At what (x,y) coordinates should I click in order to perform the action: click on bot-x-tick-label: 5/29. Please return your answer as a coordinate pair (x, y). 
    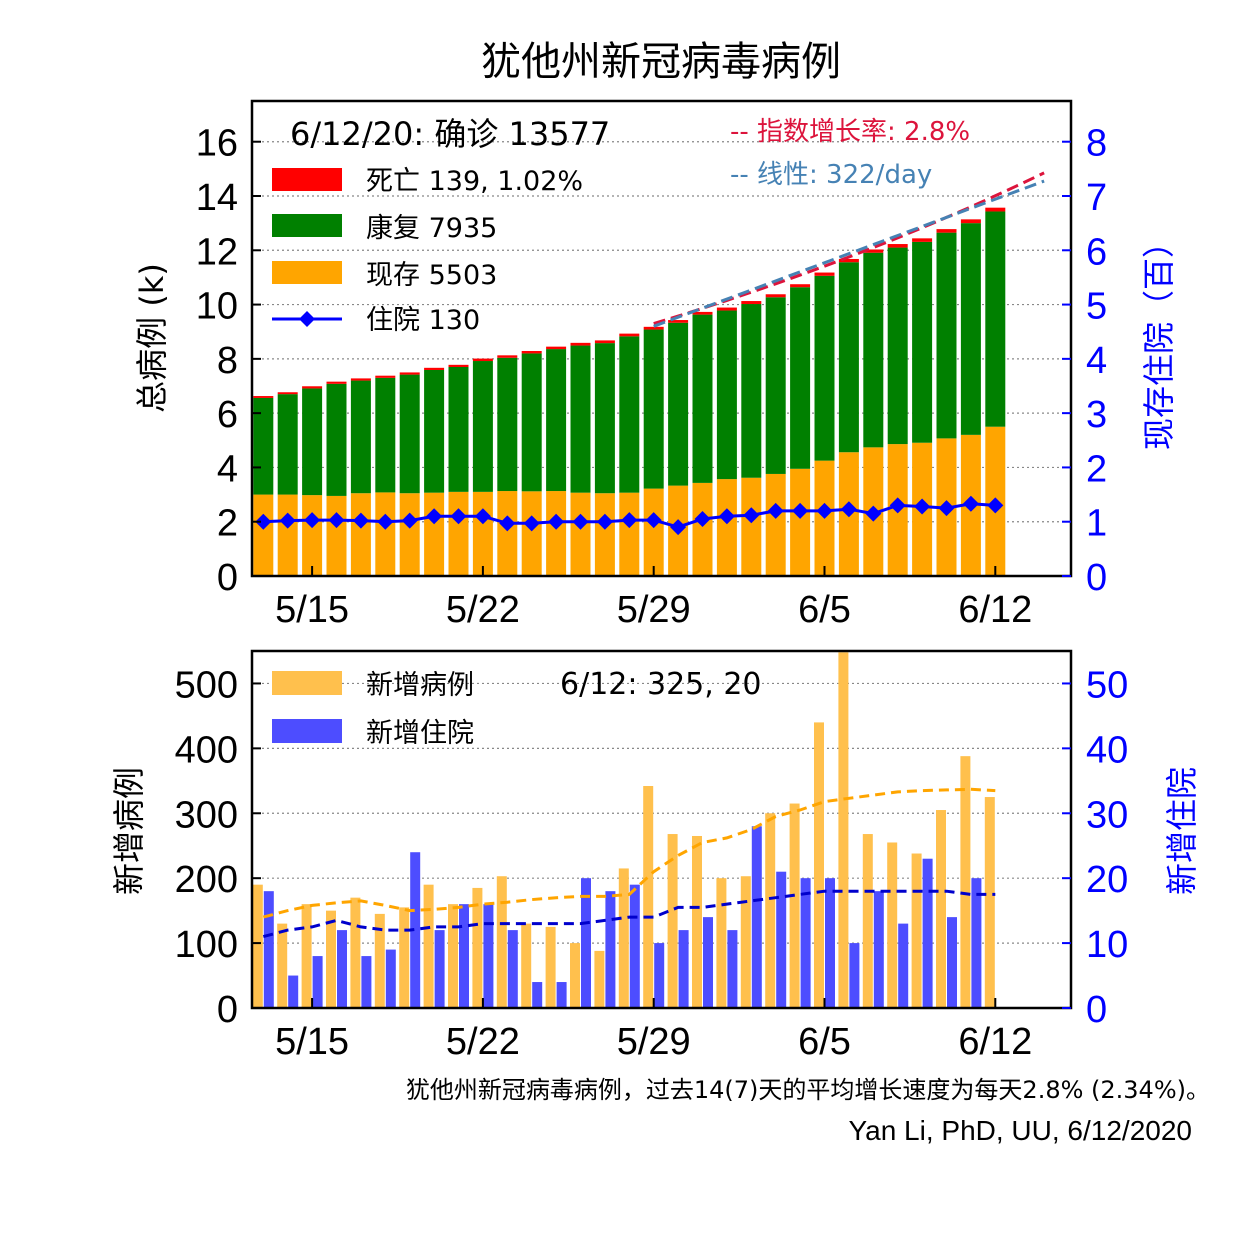
    Looking at the image, I should click on (654, 1042).